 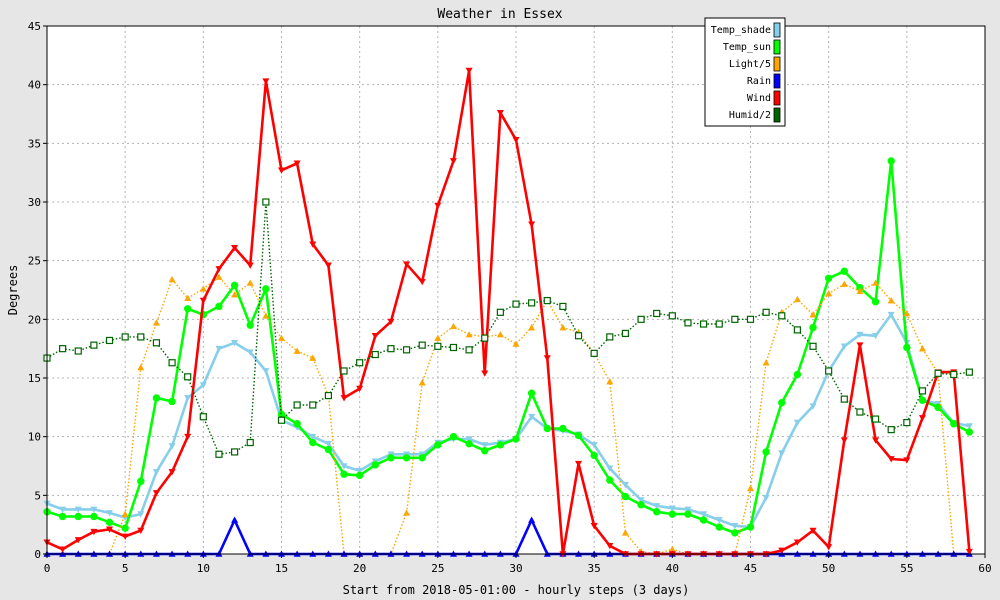 I want to click on legend: Temp_shade Temp_sun Light/5 Rain Wind Humid/2, so click(x=745, y=72).